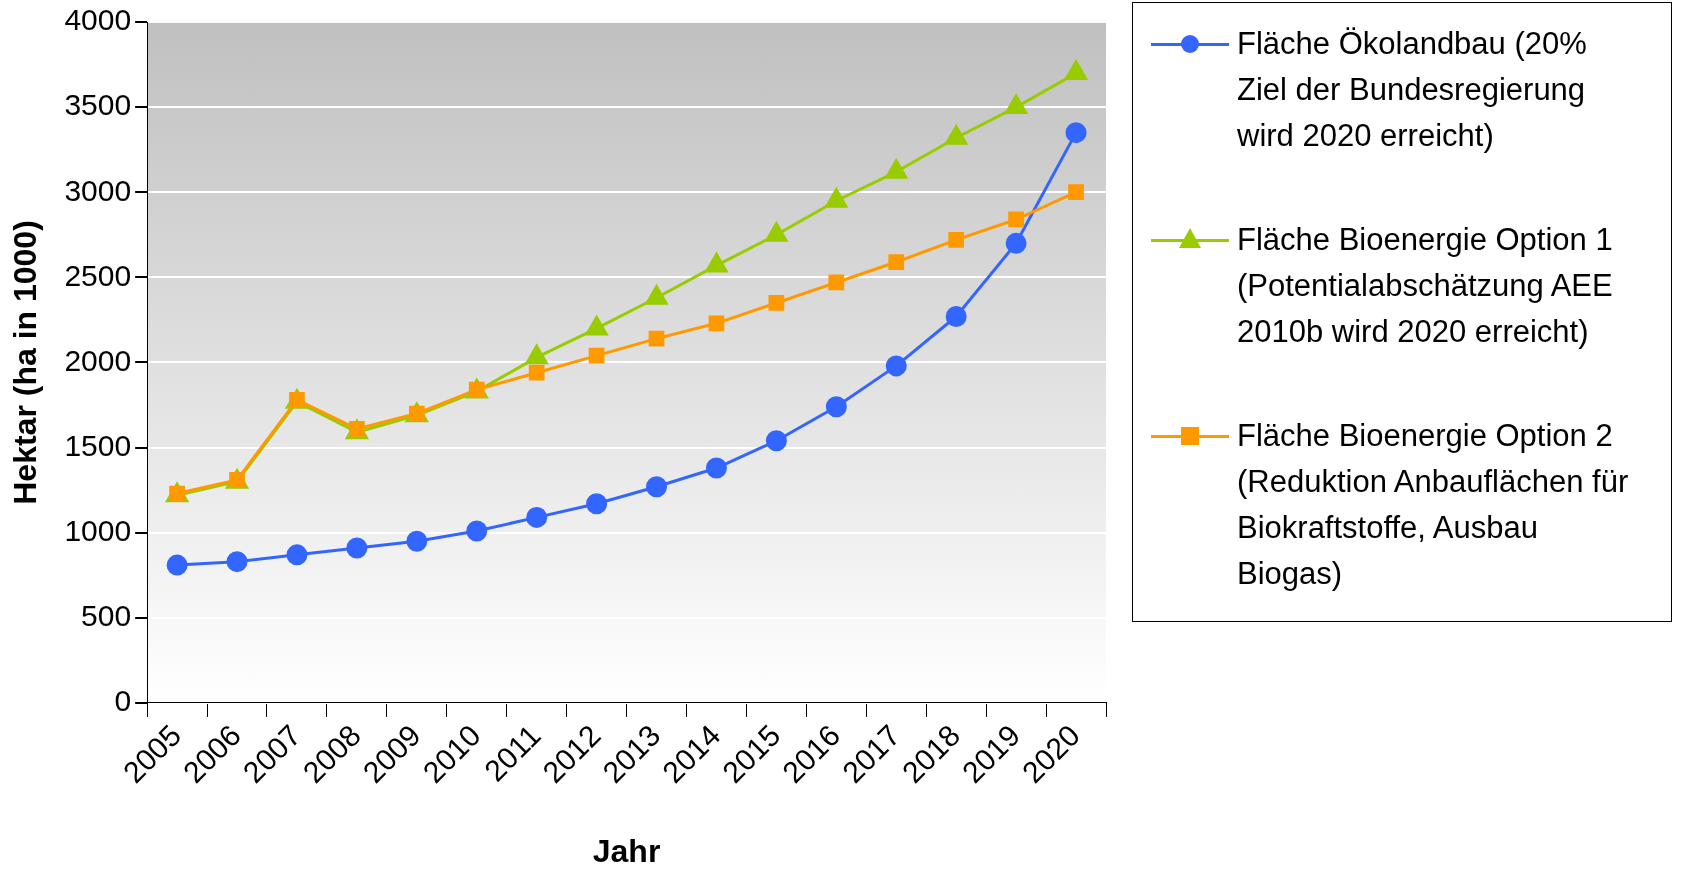 This screenshot has width=1682, height=882. I want to click on y-tick-label: 500, so click(106, 616).